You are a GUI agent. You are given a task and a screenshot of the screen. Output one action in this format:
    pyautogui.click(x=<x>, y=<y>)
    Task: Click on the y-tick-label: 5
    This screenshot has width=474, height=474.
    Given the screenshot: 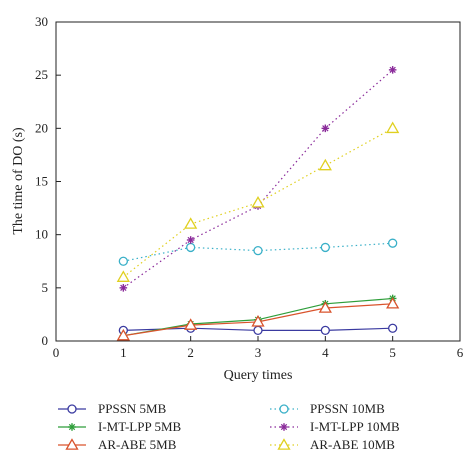 What is the action you would take?
    pyautogui.click(x=45, y=287)
    